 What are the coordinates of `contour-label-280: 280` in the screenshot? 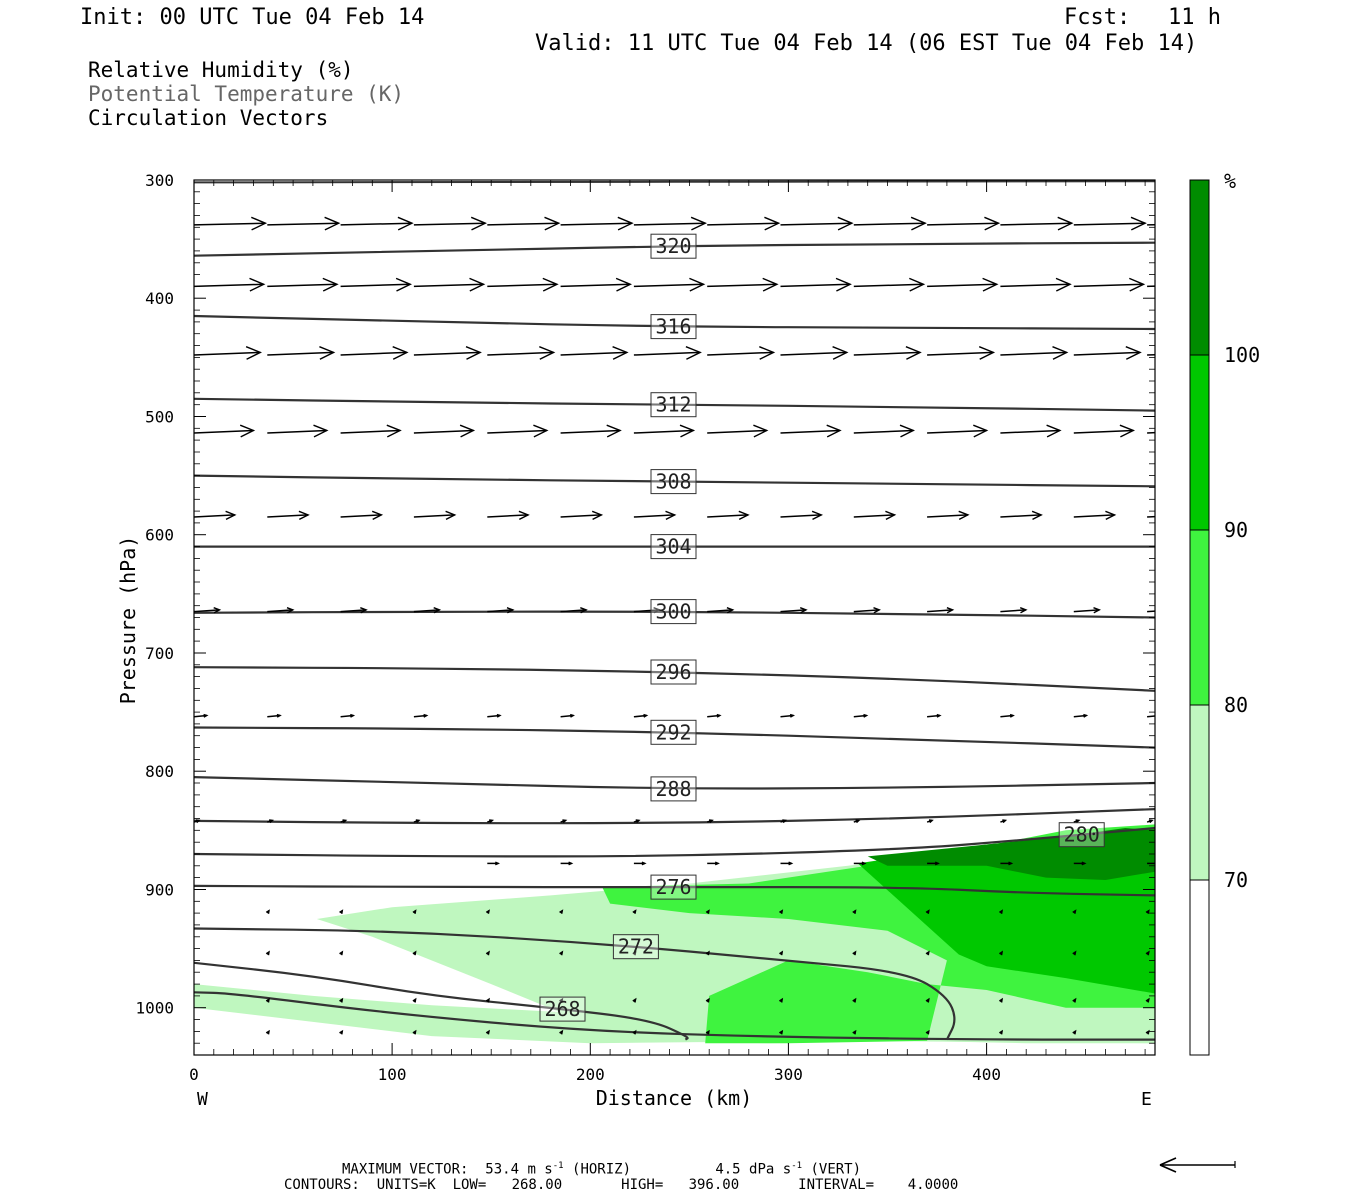 It's located at (1082, 835).